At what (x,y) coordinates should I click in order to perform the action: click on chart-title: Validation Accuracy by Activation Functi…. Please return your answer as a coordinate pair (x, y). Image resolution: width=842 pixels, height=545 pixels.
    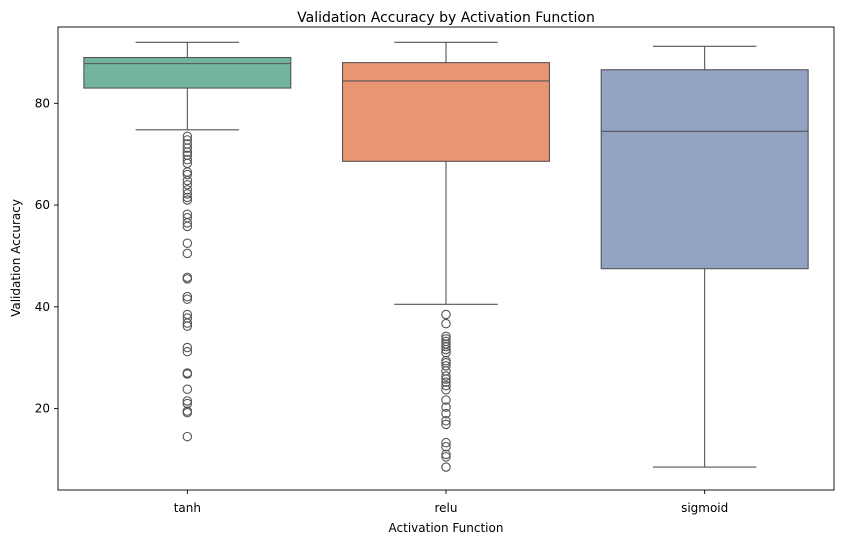
    Looking at the image, I should click on (446, 18).